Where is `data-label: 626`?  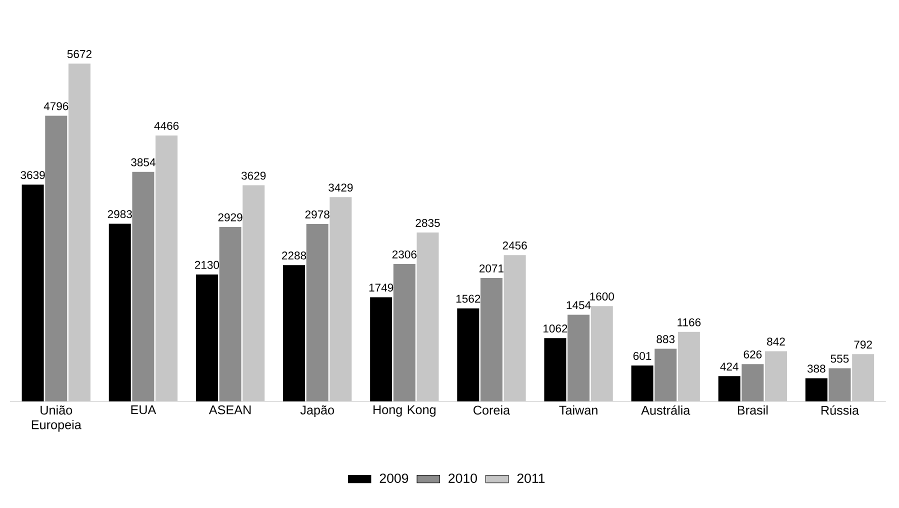
data-label: 626 is located at coordinates (753, 354).